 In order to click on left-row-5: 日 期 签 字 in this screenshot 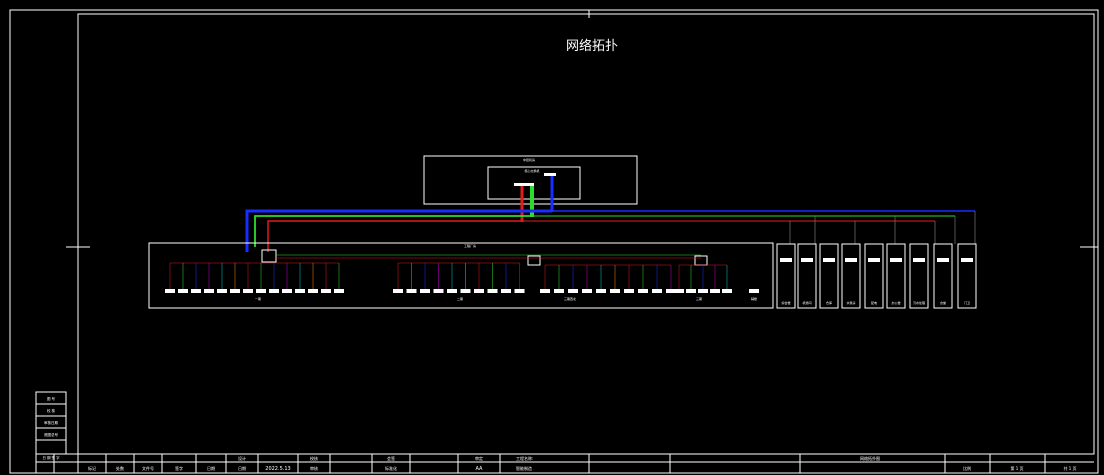, I will do `click(51, 457)`.